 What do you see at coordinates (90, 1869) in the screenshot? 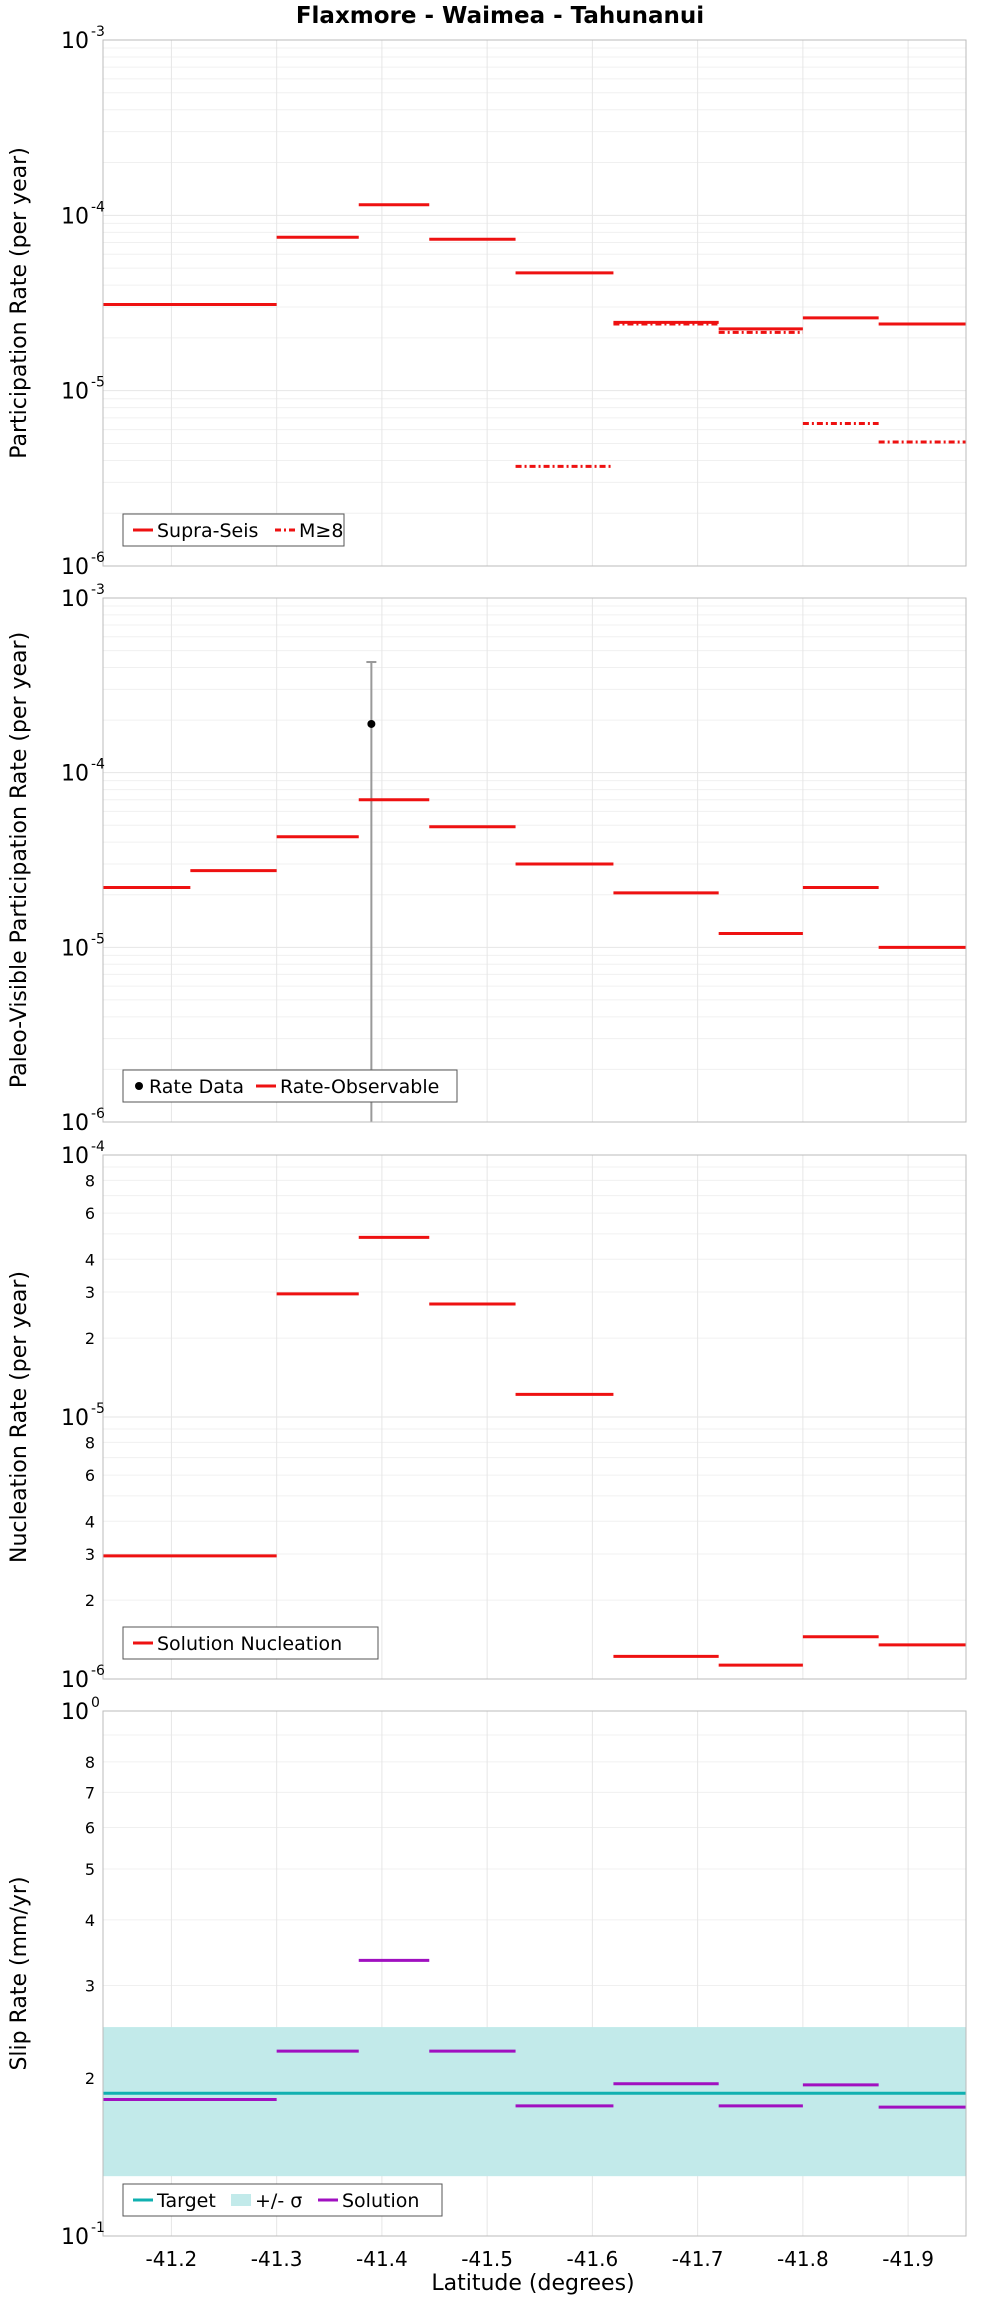
I see `y-tick-label: 5` at bounding box center [90, 1869].